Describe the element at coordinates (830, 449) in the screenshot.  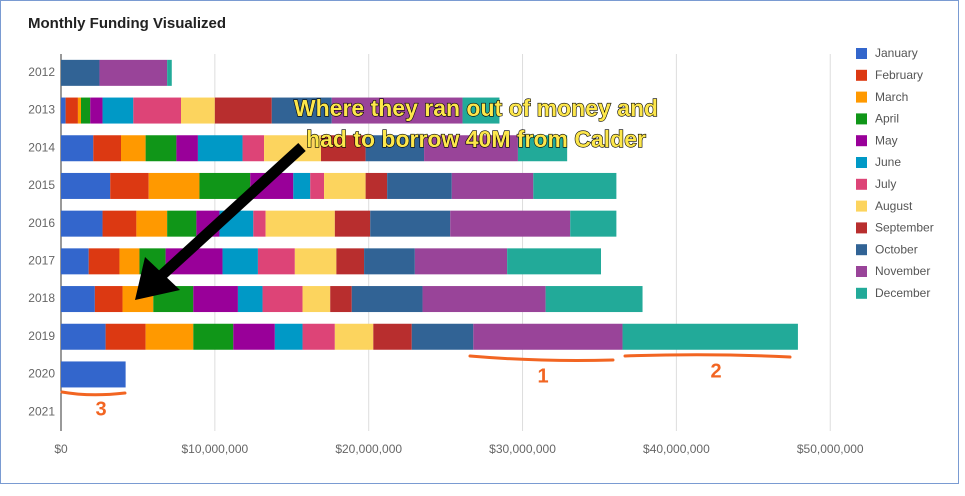
I see `x-tick-label: $50,000,000` at that location.